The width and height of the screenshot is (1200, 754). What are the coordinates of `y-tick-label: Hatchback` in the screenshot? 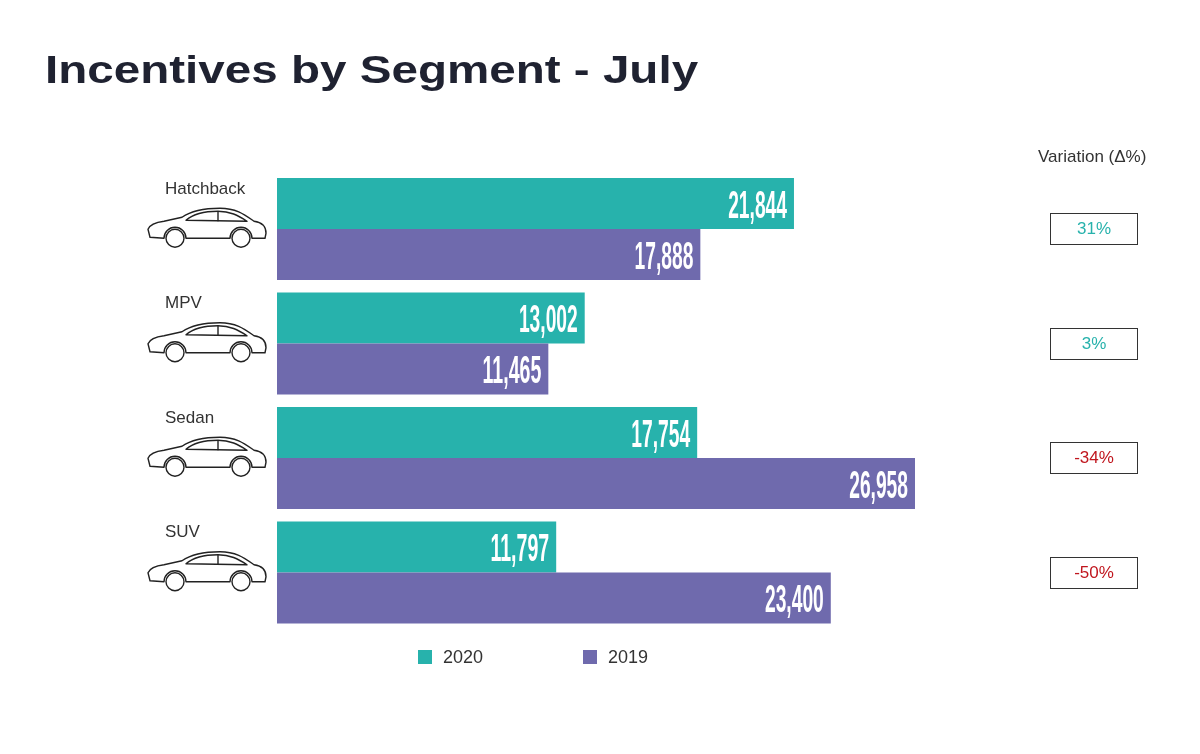 It's located at (205, 188).